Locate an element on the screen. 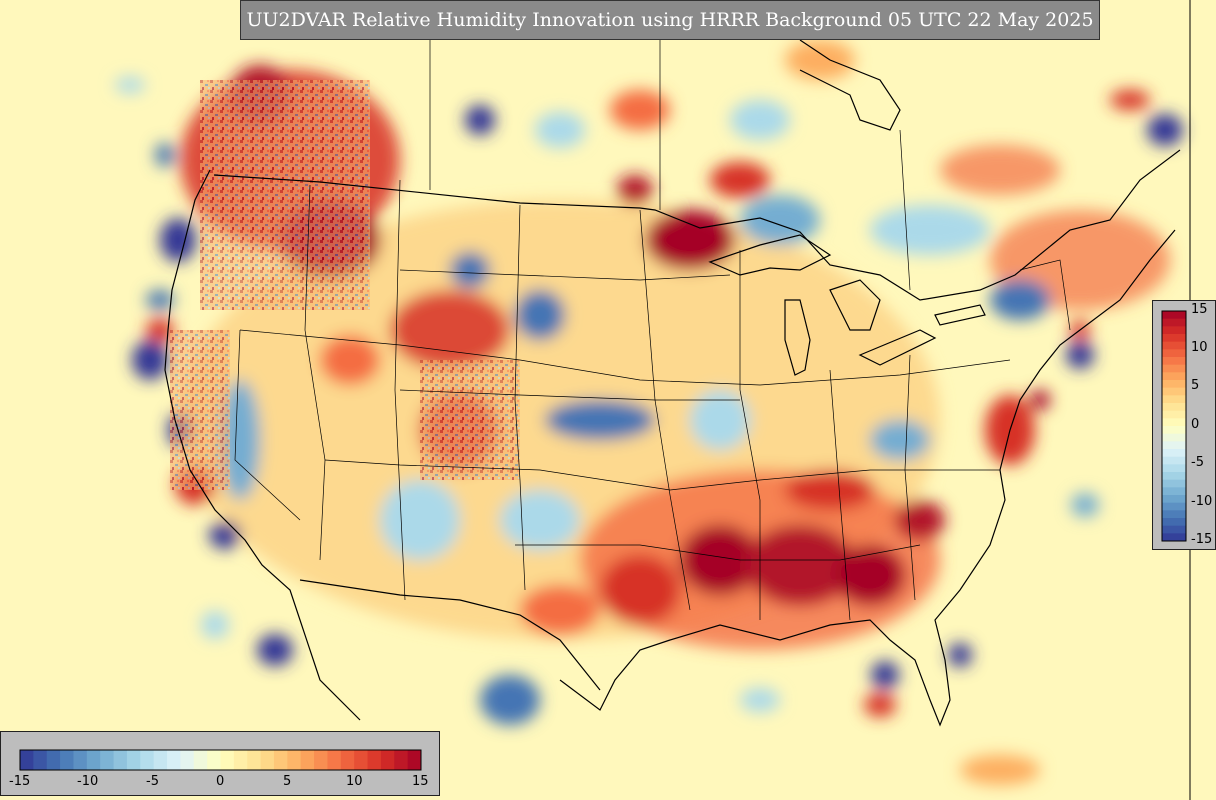 This screenshot has width=1216, height=800. noise-patch is located at coordinates (200, 410).